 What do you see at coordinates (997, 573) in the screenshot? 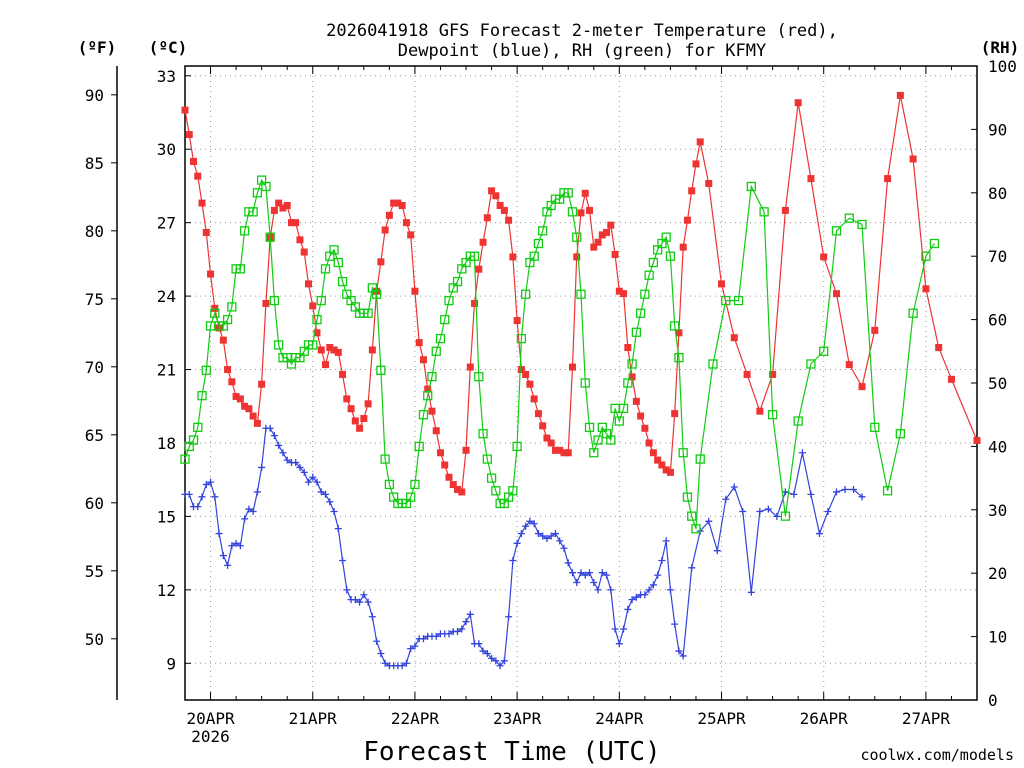
I see `rh-tick-label: 20` at bounding box center [997, 573].